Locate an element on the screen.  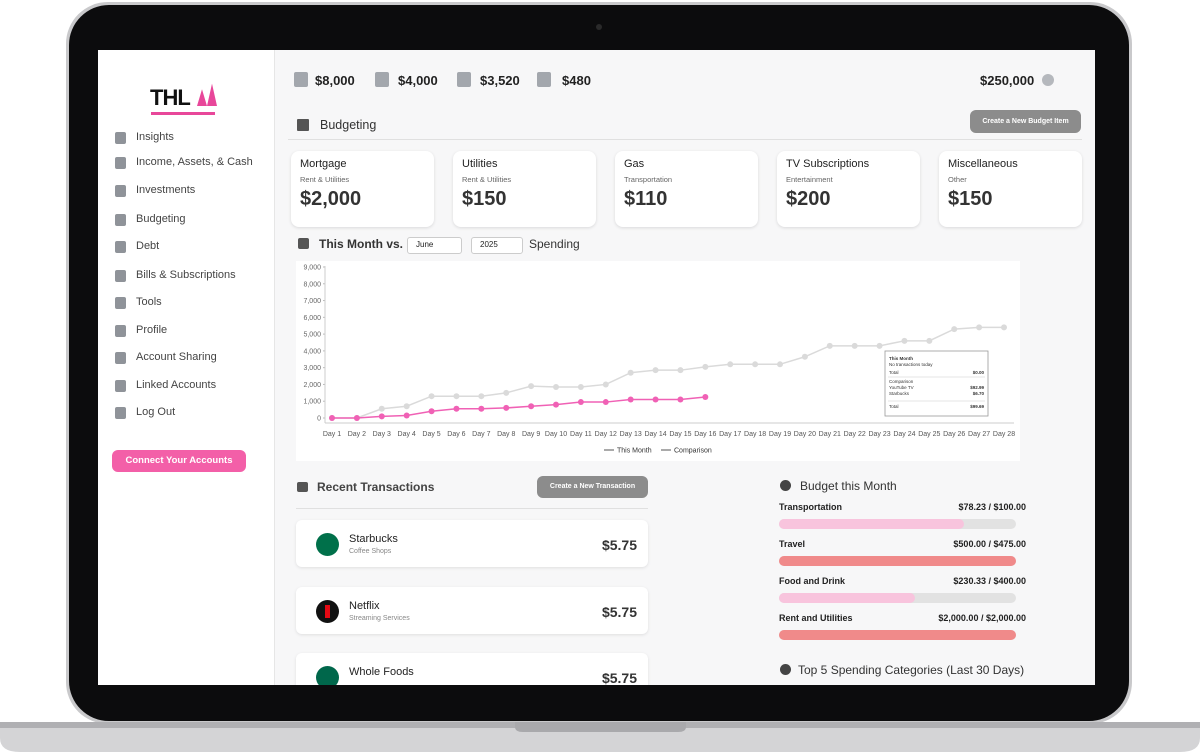
camera is located at coordinates (599, 27).